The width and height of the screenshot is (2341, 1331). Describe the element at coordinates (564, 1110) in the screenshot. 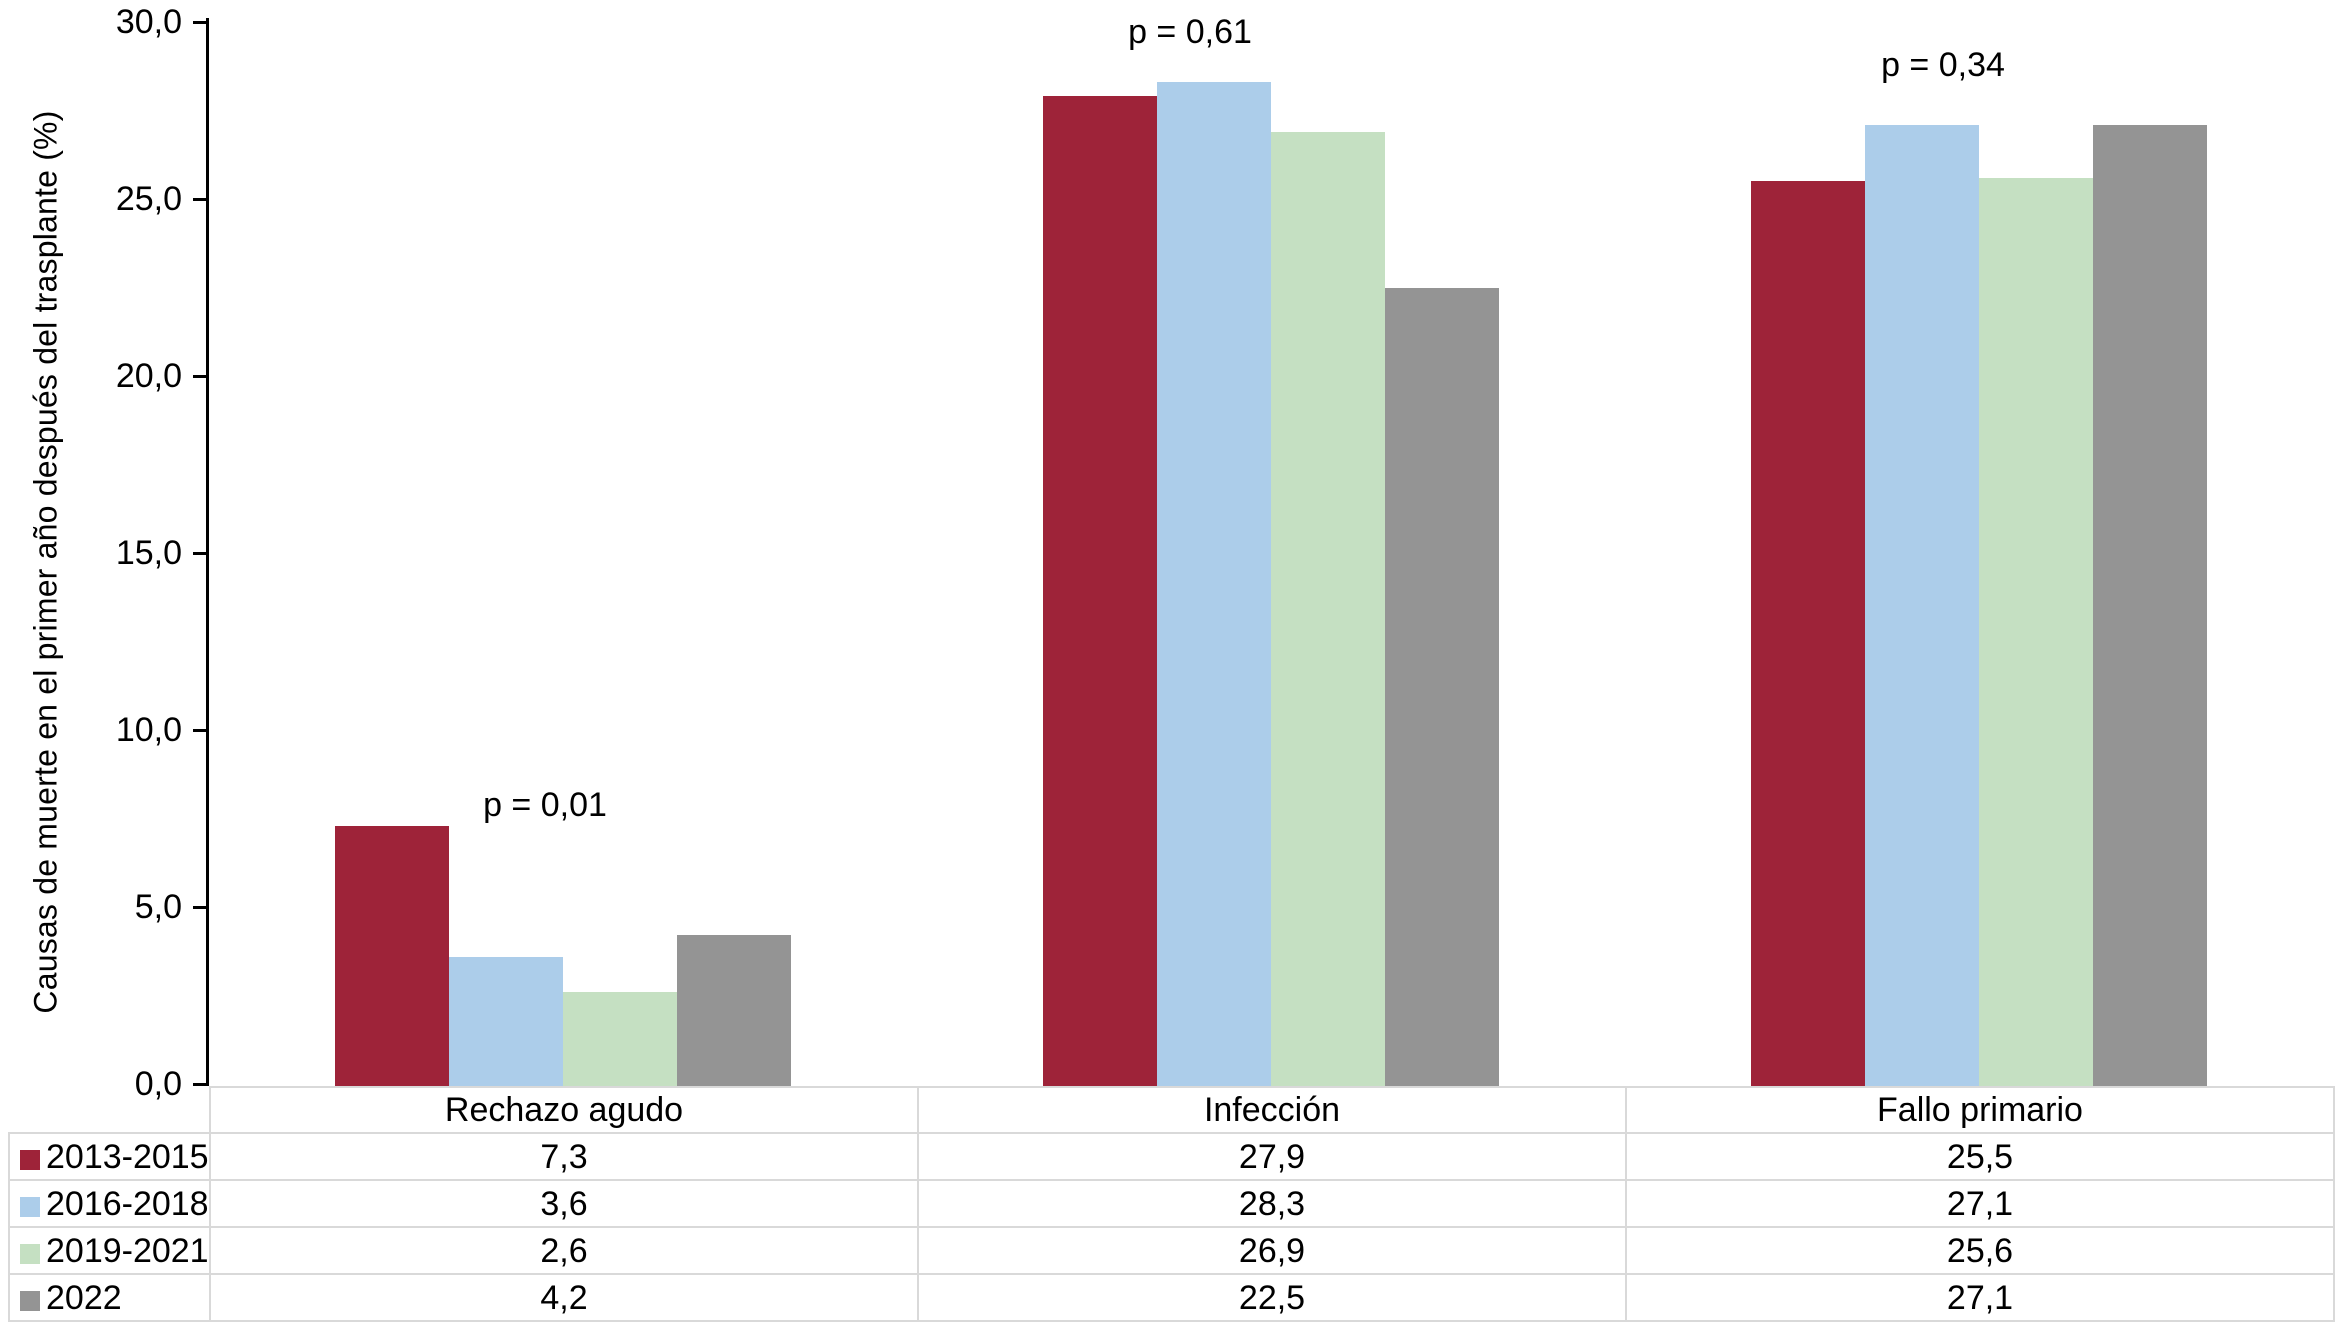

I see `column-header-rechazo-agudo: Rechazo agudo` at that location.